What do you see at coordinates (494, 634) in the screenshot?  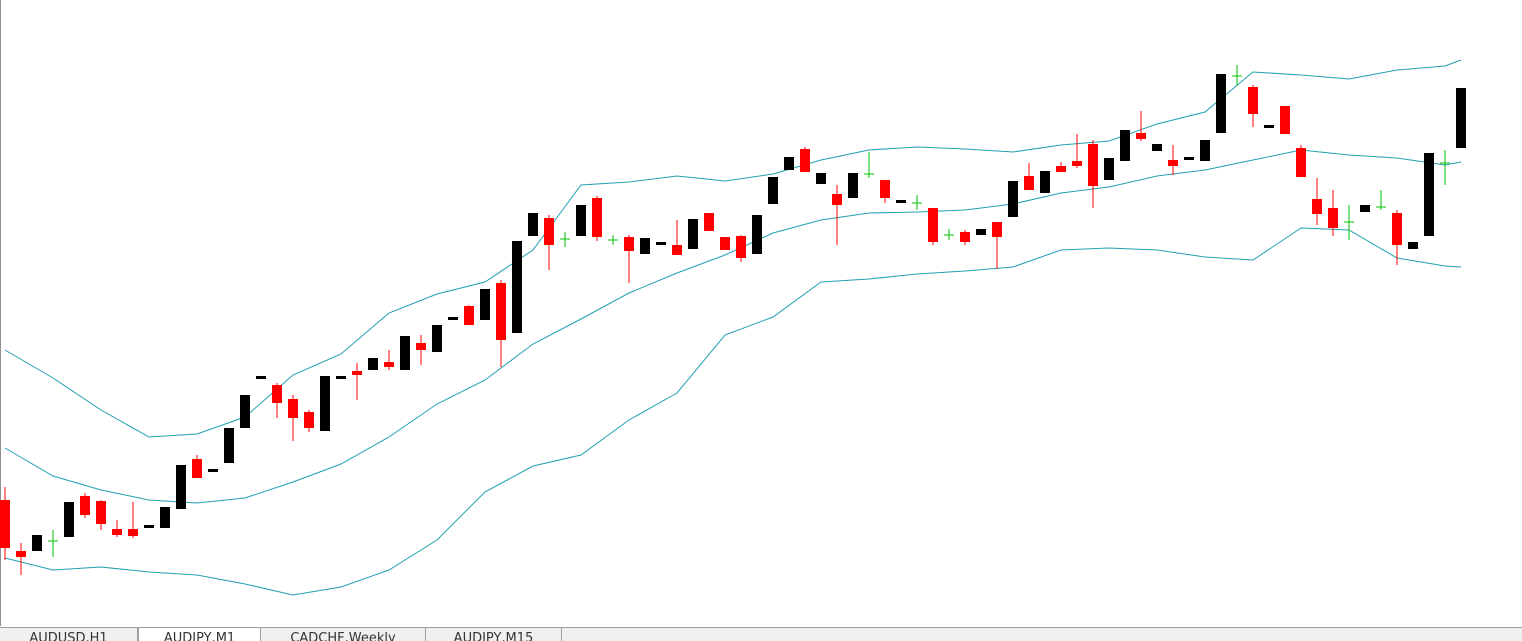 I see `chart-tab: AUDJPY,M15` at bounding box center [494, 634].